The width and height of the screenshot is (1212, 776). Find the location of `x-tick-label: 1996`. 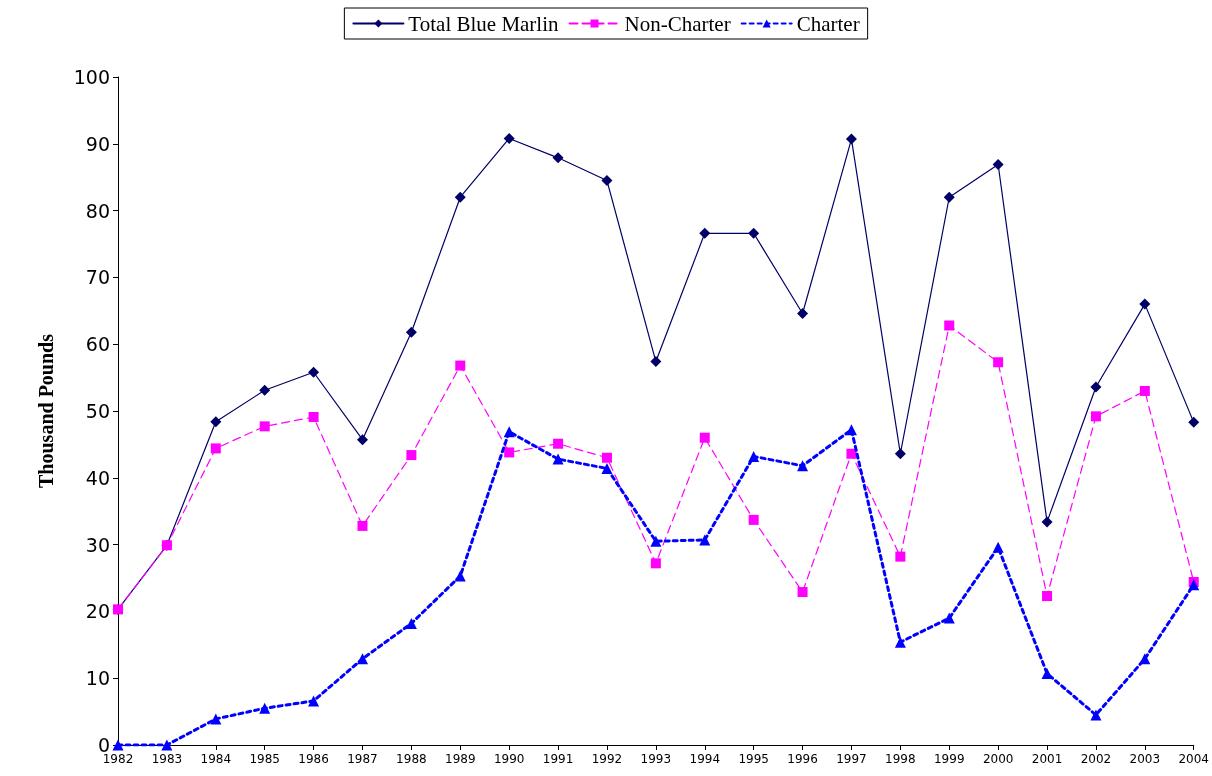

x-tick-label: 1996 is located at coordinates (802, 759).